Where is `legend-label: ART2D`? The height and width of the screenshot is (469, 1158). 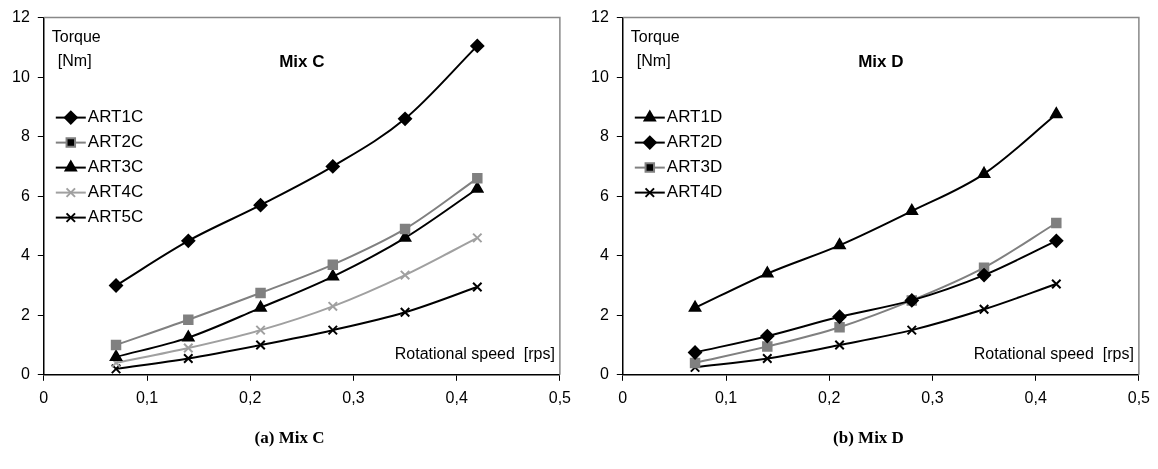 legend-label: ART2D is located at coordinates (694, 142).